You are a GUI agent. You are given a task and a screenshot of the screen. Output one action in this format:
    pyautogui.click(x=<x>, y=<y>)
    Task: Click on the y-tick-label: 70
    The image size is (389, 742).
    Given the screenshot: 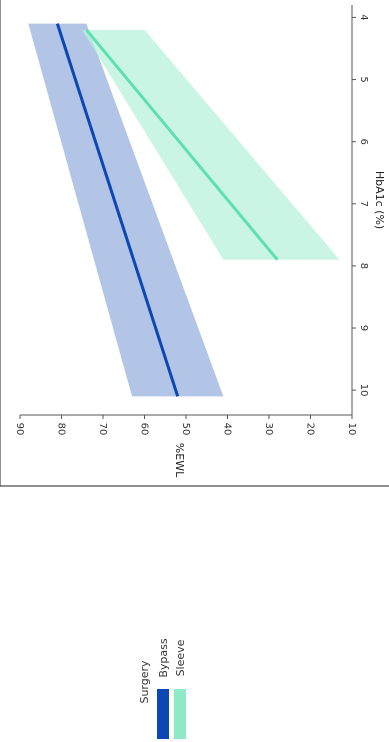 What is the action you would take?
    pyautogui.click(x=102, y=429)
    